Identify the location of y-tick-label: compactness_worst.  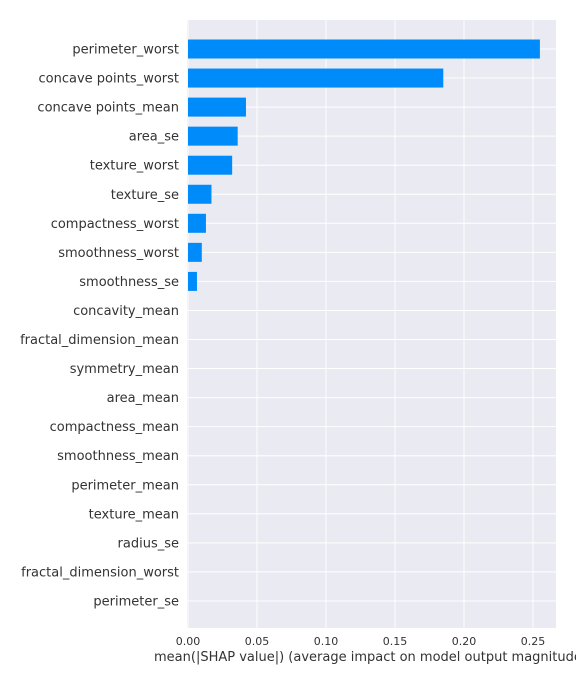
(115, 224).